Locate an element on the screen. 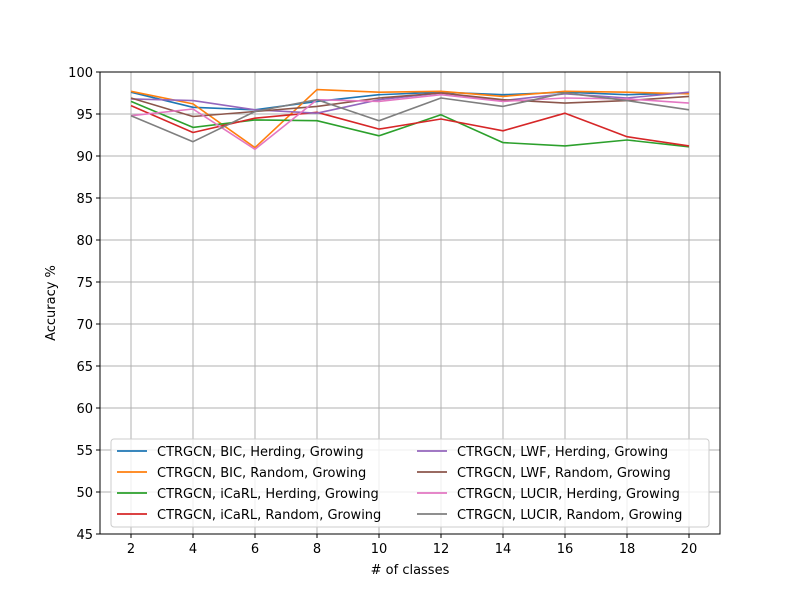 This screenshot has width=800, height=600. legend-label-4: CTRGCN, iCaRL, Random, Growing is located at coordinates (269, 515).